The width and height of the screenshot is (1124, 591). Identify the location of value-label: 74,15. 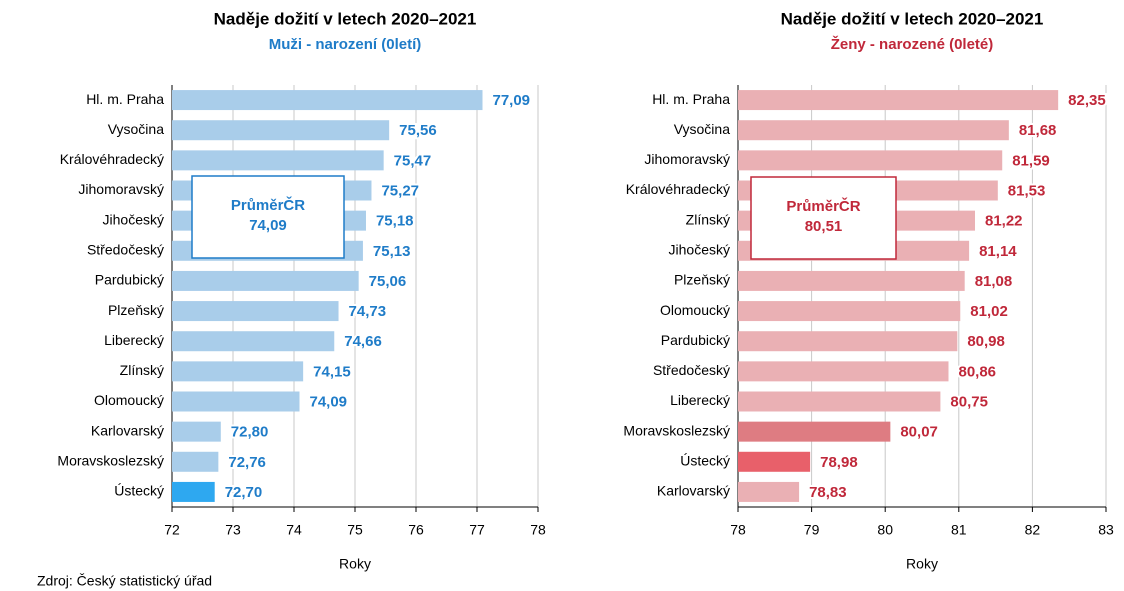
(332, 371).